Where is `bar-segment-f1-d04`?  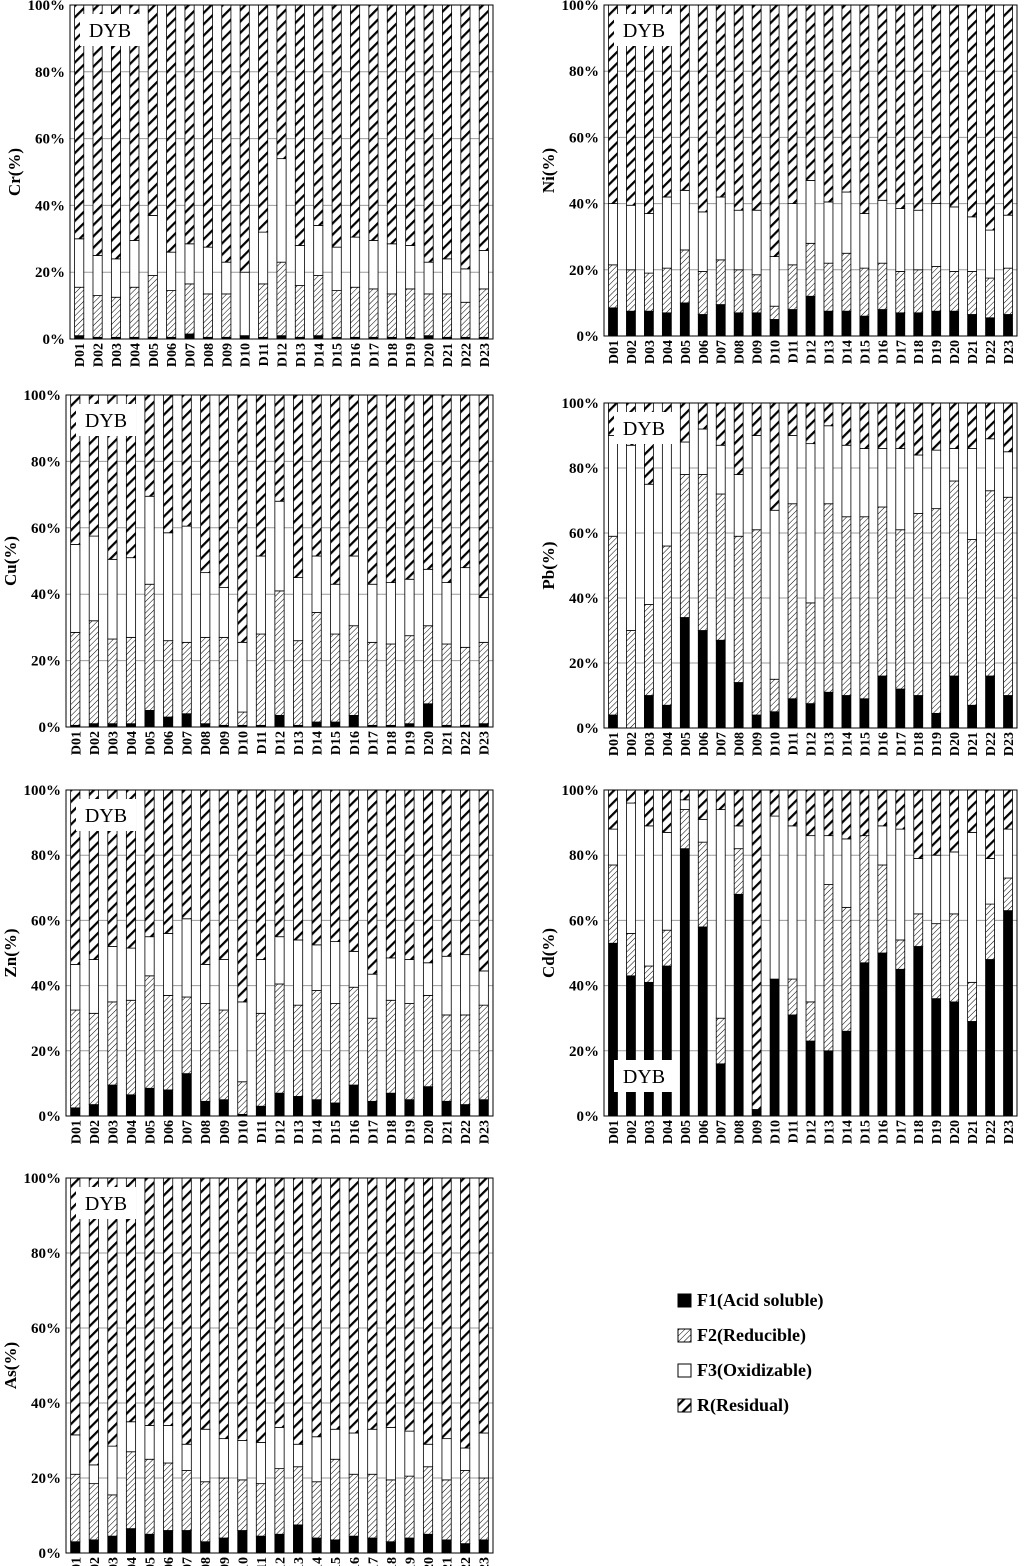
bar-segment-f1-d04 is located at coordinates (131, 1105).